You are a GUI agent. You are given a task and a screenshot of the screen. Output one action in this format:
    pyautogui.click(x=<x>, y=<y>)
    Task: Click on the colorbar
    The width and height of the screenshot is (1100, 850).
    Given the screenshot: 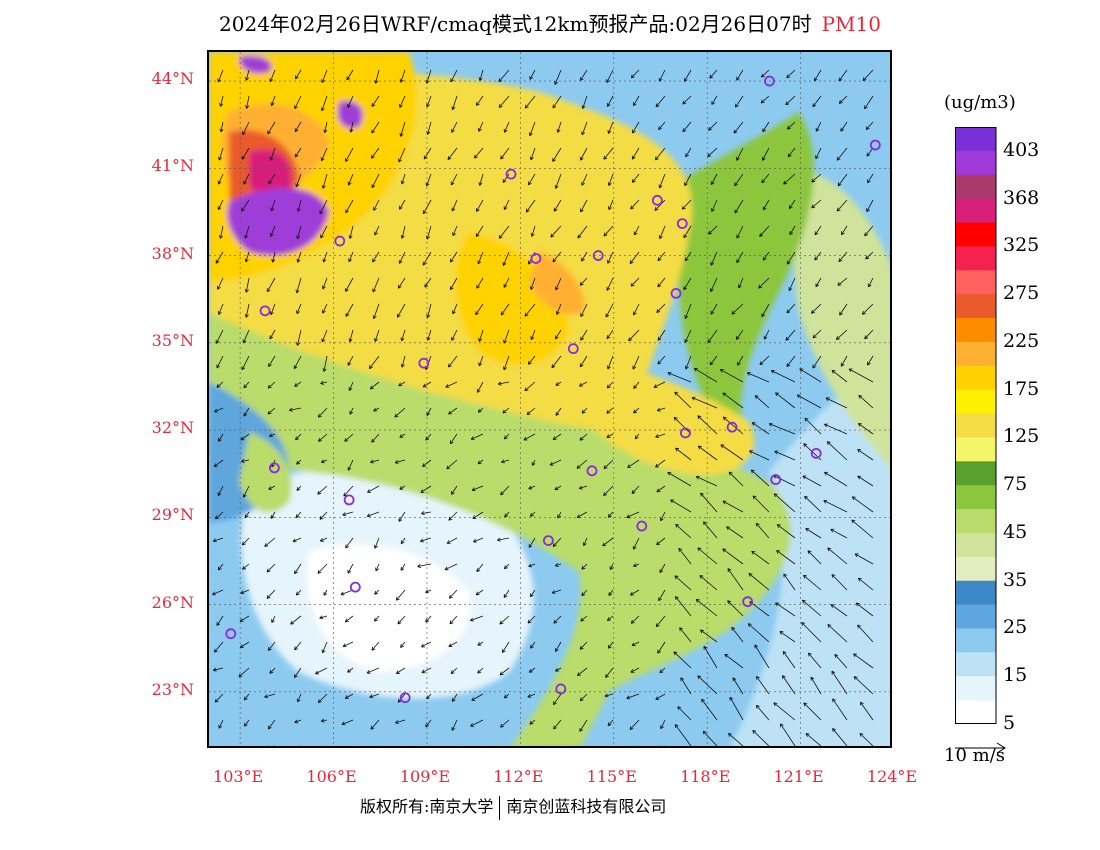 What is the action you would take?
    pyautogui.click(x=976, y=425)
    